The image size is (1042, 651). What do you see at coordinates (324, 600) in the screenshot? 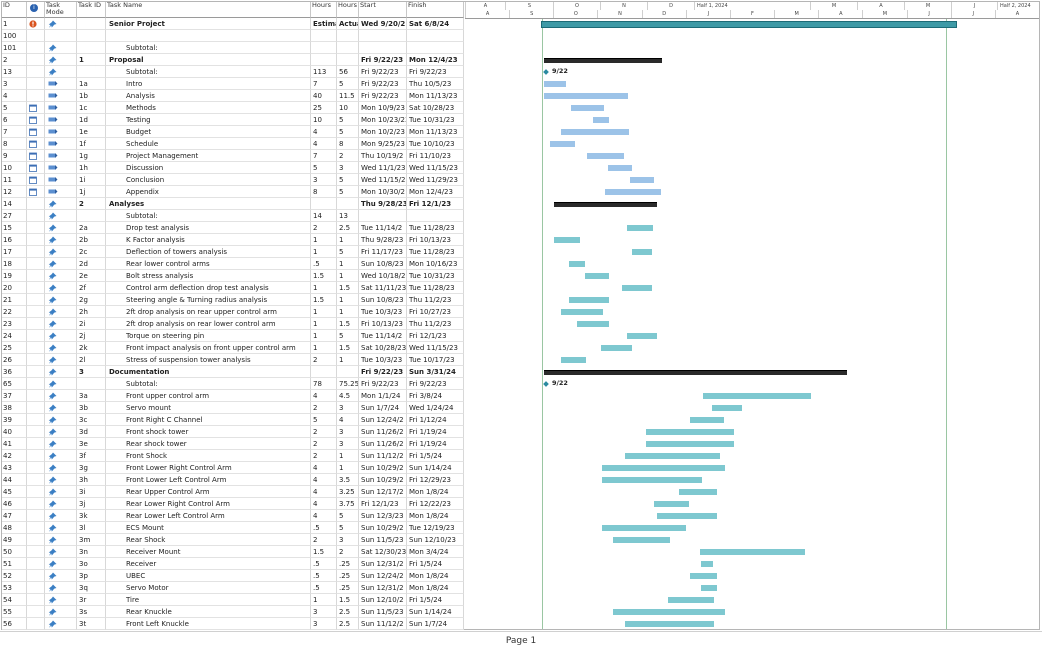
I see `cell-hours-estimated: 1` at bounding box center [324, 600].